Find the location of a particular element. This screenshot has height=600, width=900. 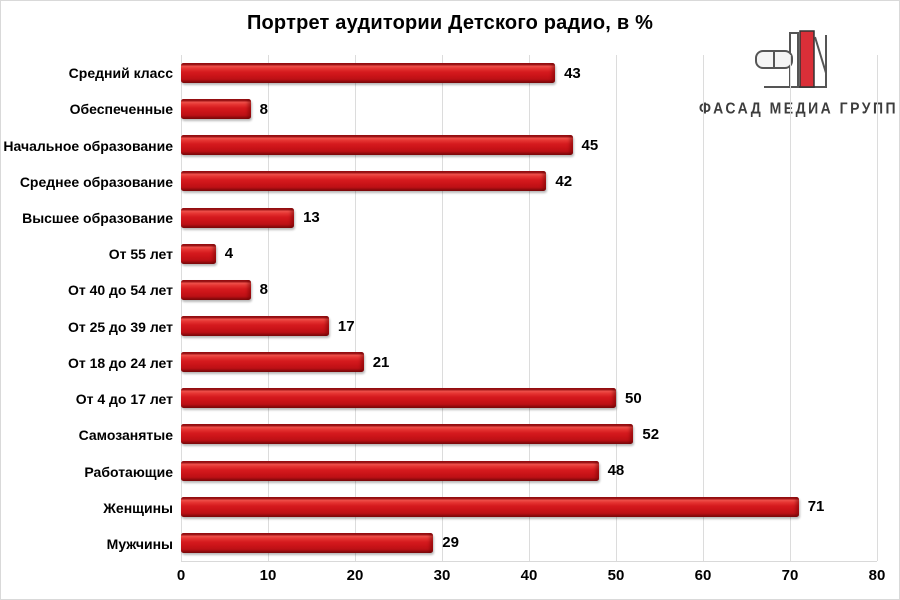

bar-row: 45 is located at coordinates (529, 145).